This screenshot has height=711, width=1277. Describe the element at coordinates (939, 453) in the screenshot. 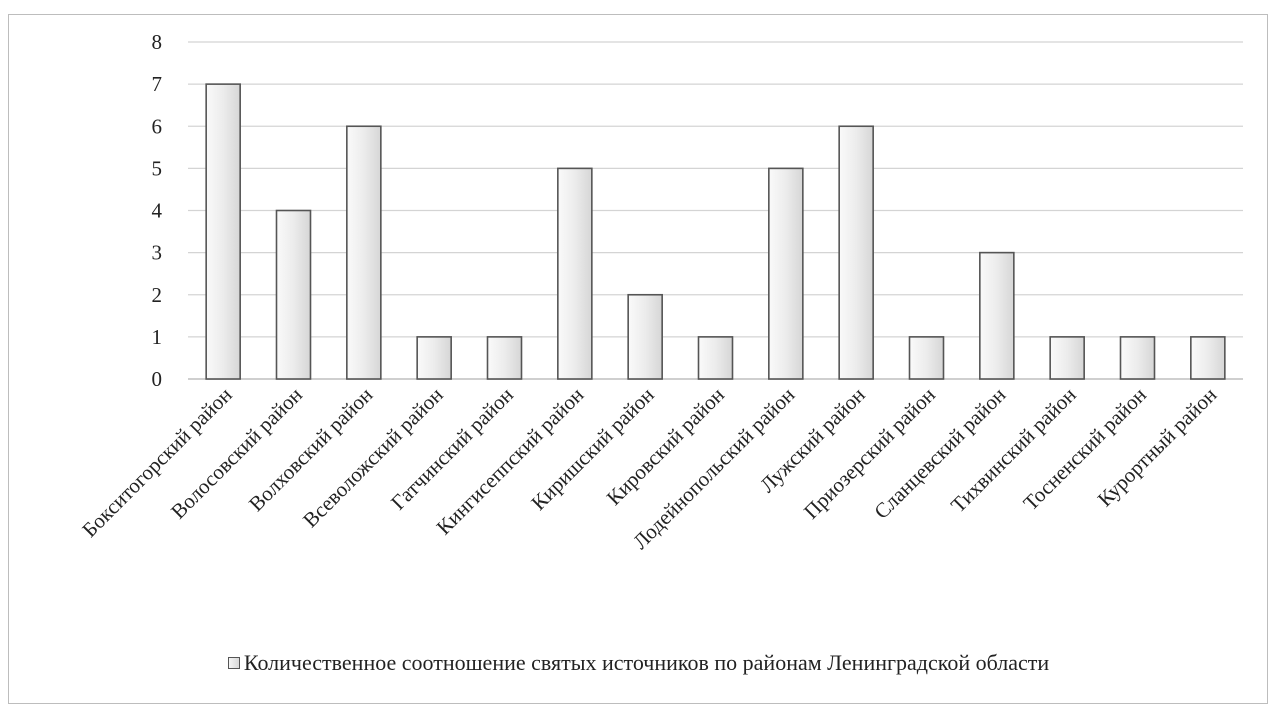

I see `x-category-label: Сланцевский район` at that location.